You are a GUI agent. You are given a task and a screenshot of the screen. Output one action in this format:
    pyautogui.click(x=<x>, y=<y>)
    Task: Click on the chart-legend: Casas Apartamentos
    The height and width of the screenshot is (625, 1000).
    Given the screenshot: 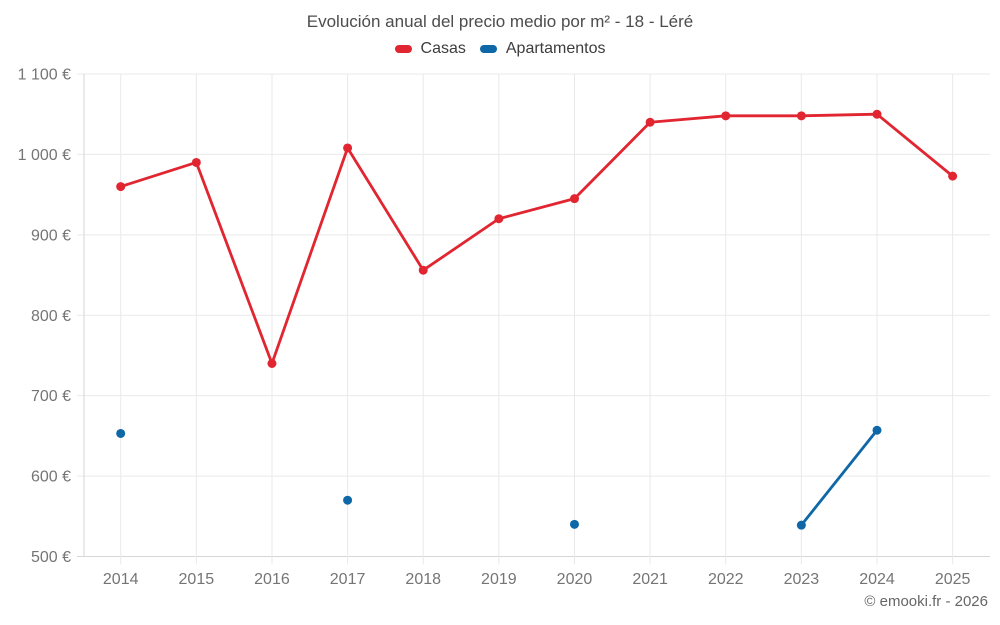 What is the action you would take?
    pyautogui.click(x=500, y=49)
    